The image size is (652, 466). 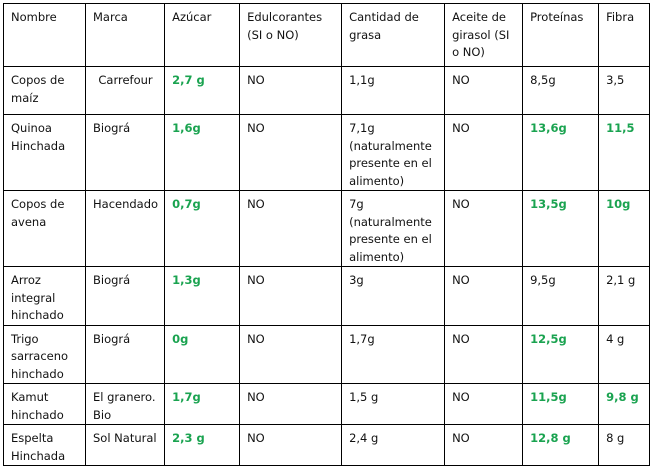 What do you see at coordinates (125, 90) in the screenshot?
I see `cell: Carrefour` at bounding box center [125, 90].